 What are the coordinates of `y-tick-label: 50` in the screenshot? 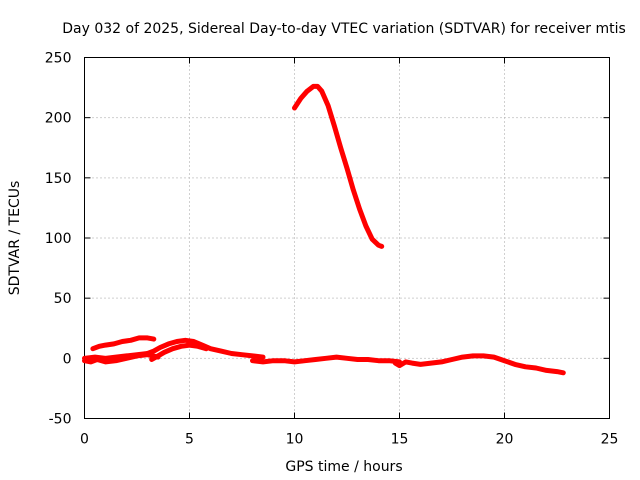 It's located at (63, 299).